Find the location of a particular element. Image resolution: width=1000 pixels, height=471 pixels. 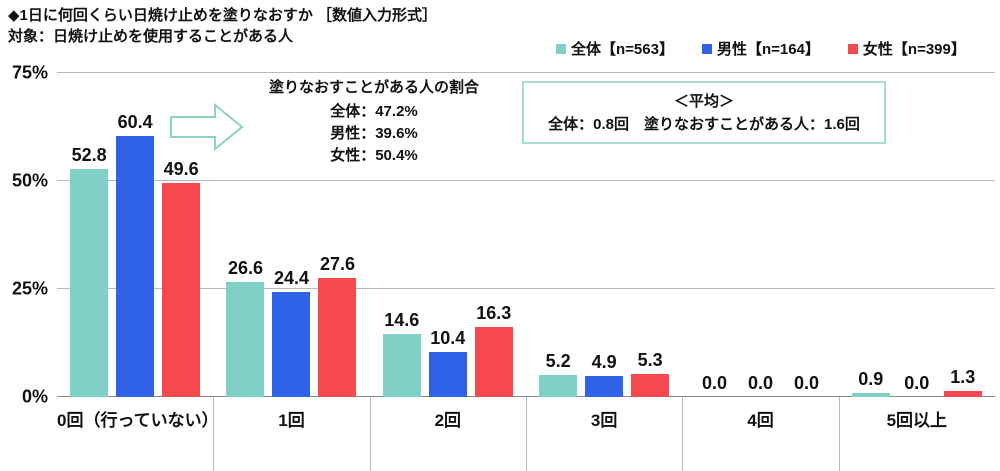

x-axis-category-label: 3回 is located at coordinates (604, 420).